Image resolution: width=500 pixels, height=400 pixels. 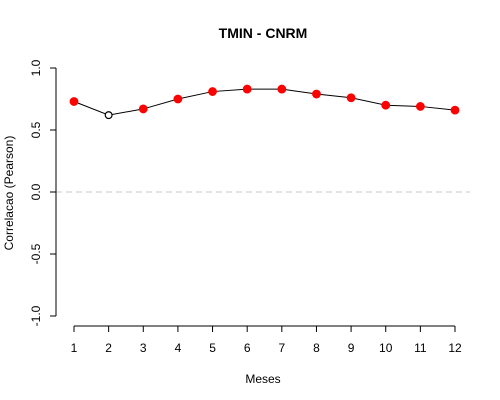 What do you see at coordinates (455, 348) in the screenshot?
I see `x-tick-label: 12` at bounding box center [455, 348].